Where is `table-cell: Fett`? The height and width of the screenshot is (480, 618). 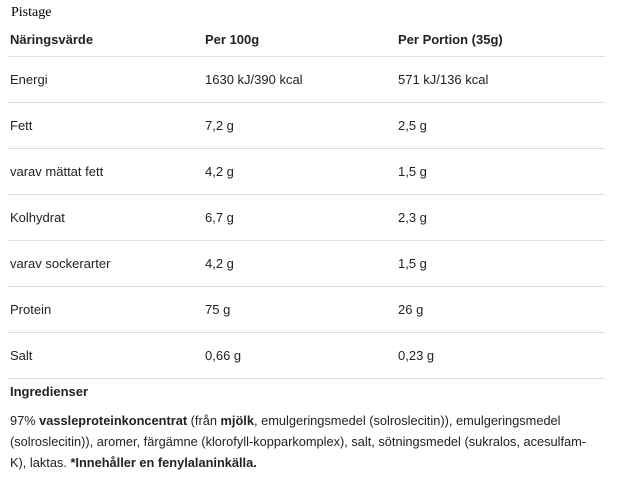 table-cell: Fett is located at coordinates (21, 125).